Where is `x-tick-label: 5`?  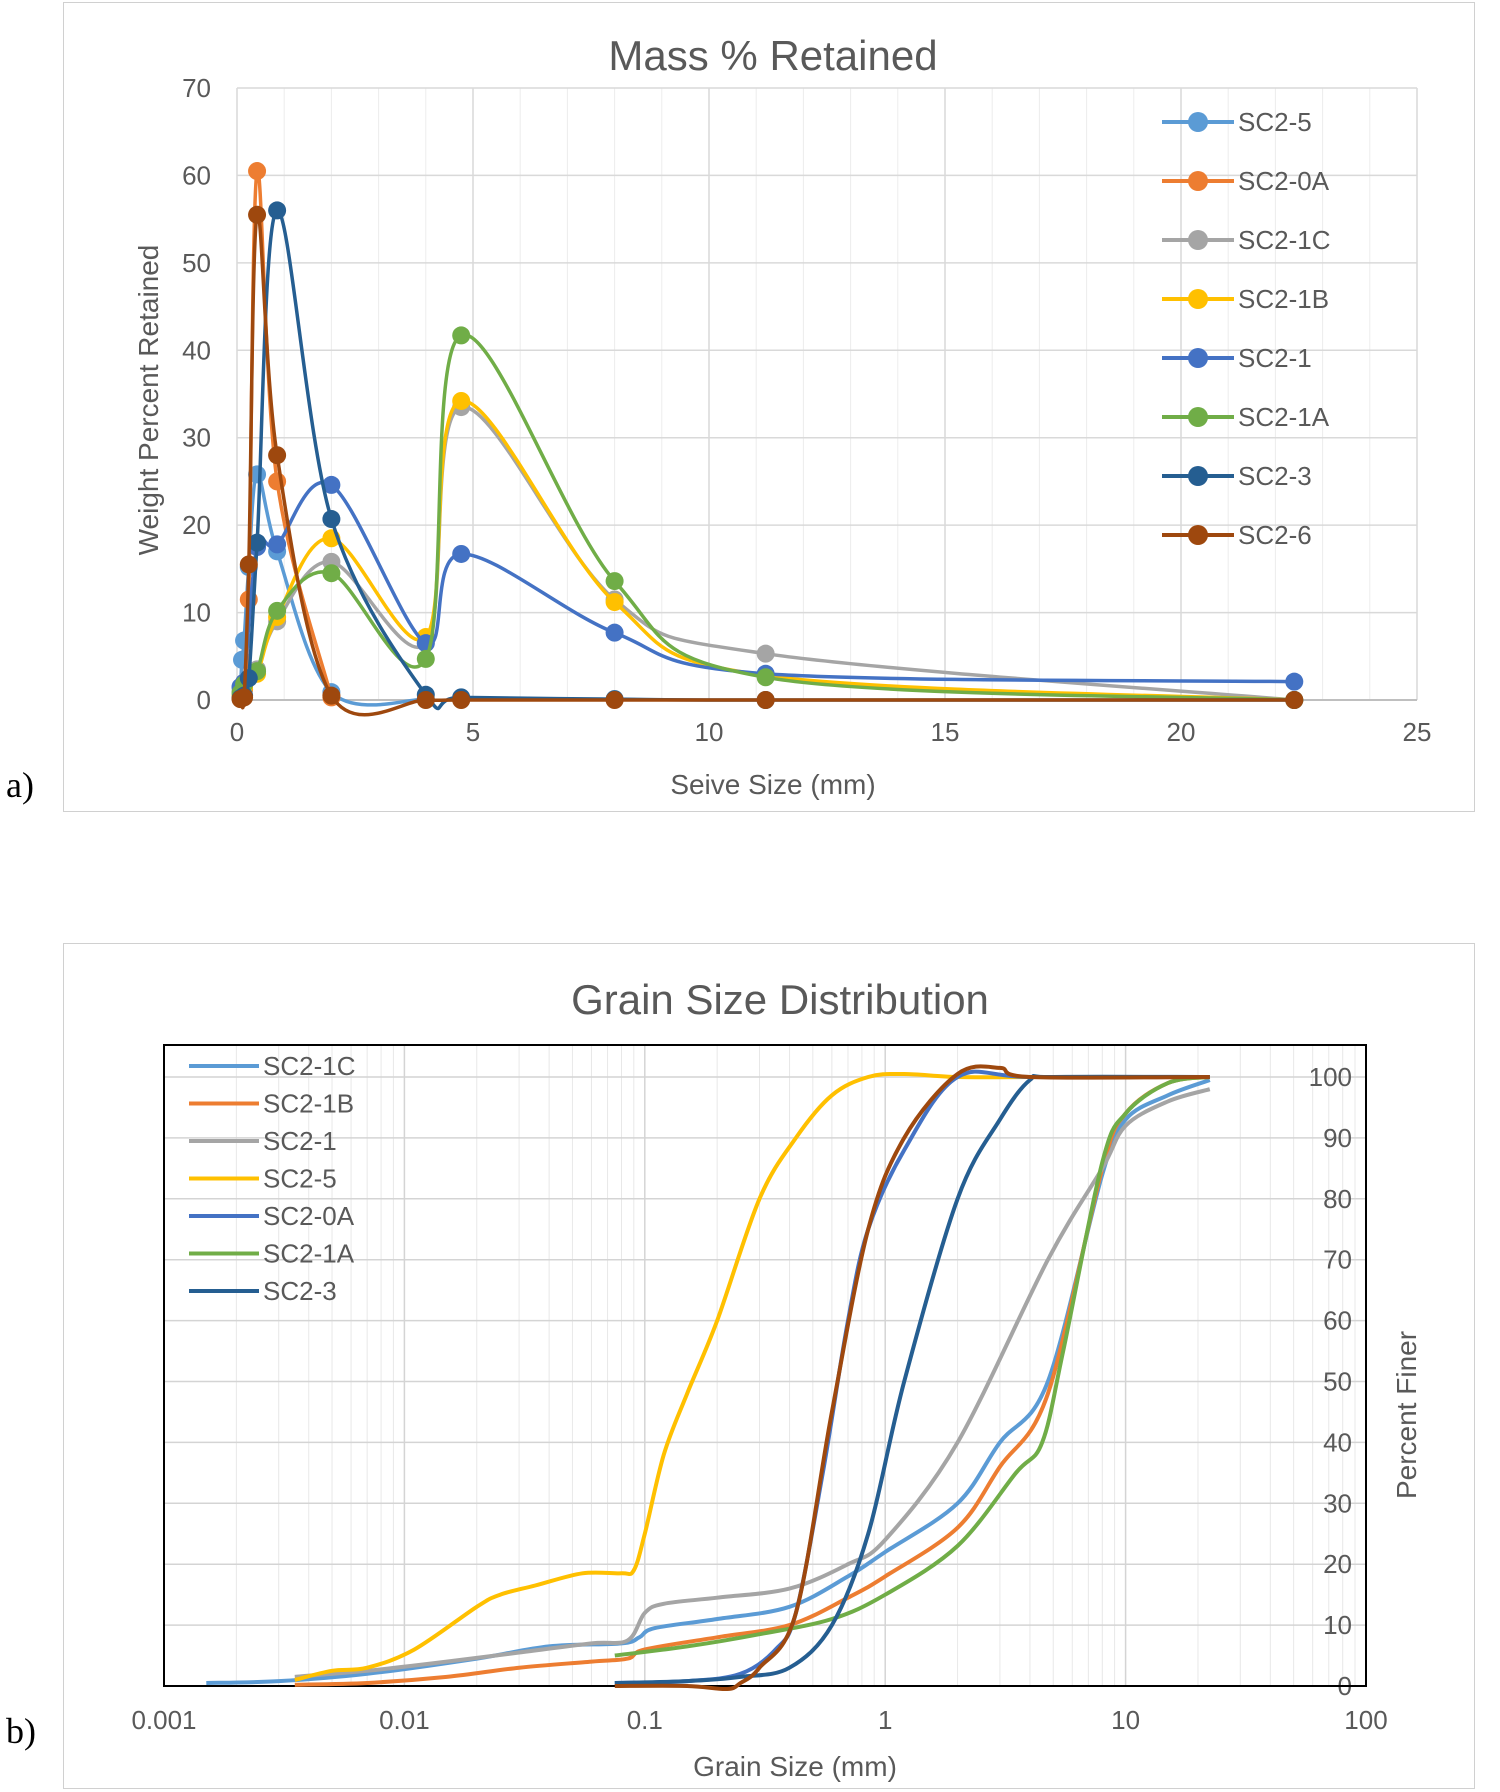
x-tick-label: 5 is located at coordinates (473, 732).